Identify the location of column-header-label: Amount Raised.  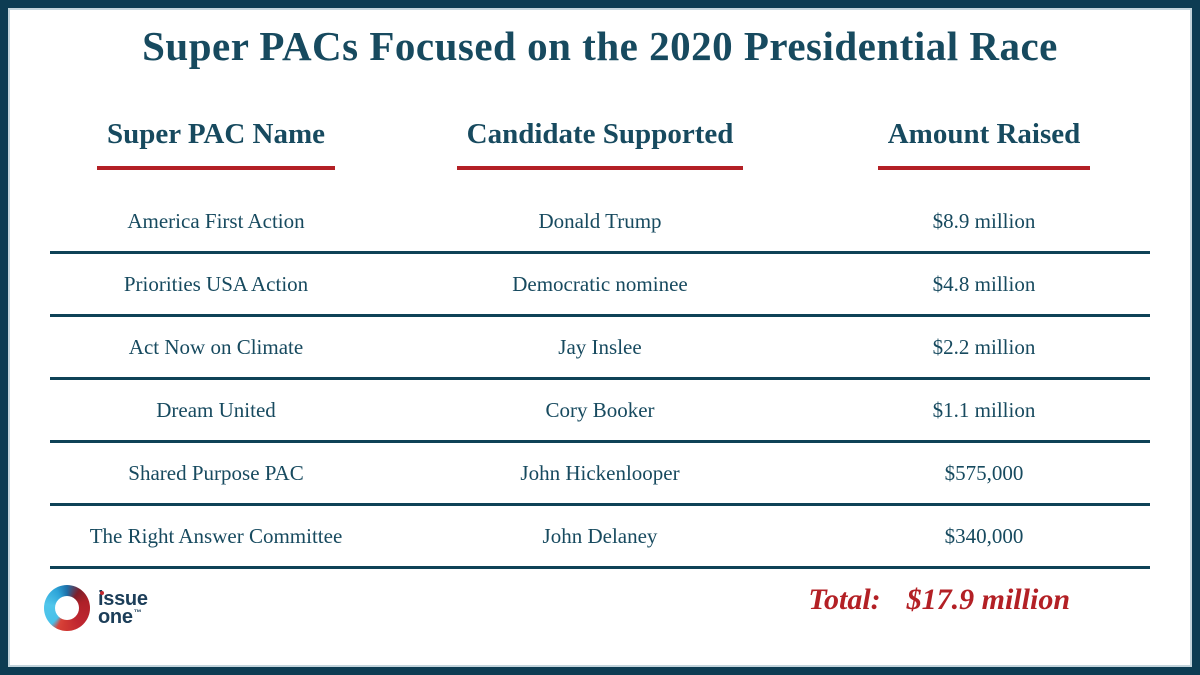
(984, 144).